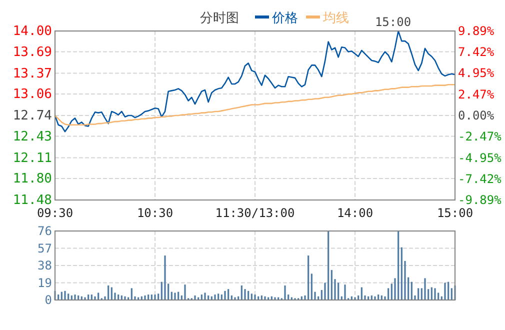  Describe the element at coordinates (335, 18) in the screenshot. I see `legend-label: 均线` at that location.